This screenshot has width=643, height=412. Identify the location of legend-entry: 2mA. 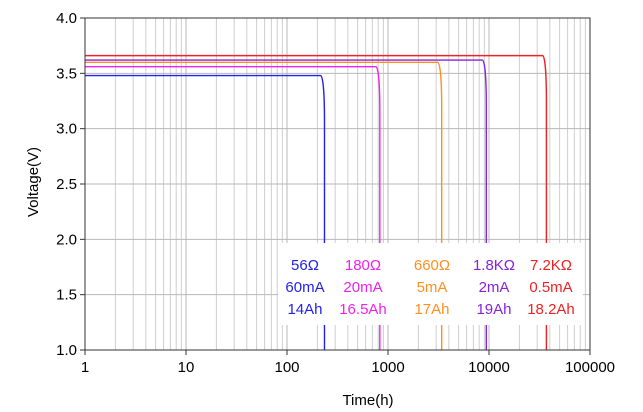
(494, 287).